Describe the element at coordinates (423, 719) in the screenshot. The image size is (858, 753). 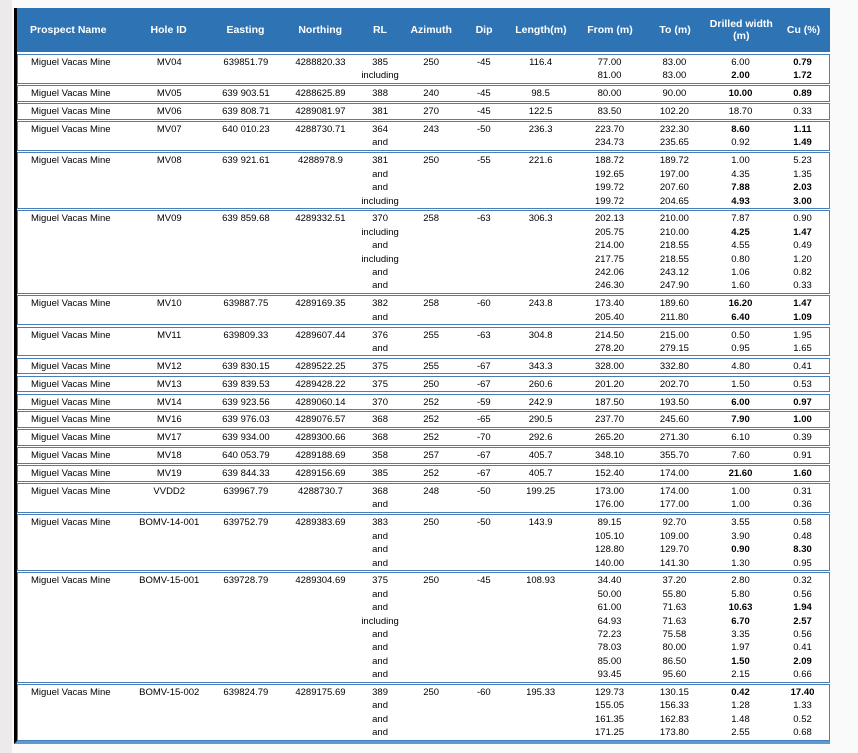
I see `table-row: and 161.35 162.83 1.48 0.52` at that location.